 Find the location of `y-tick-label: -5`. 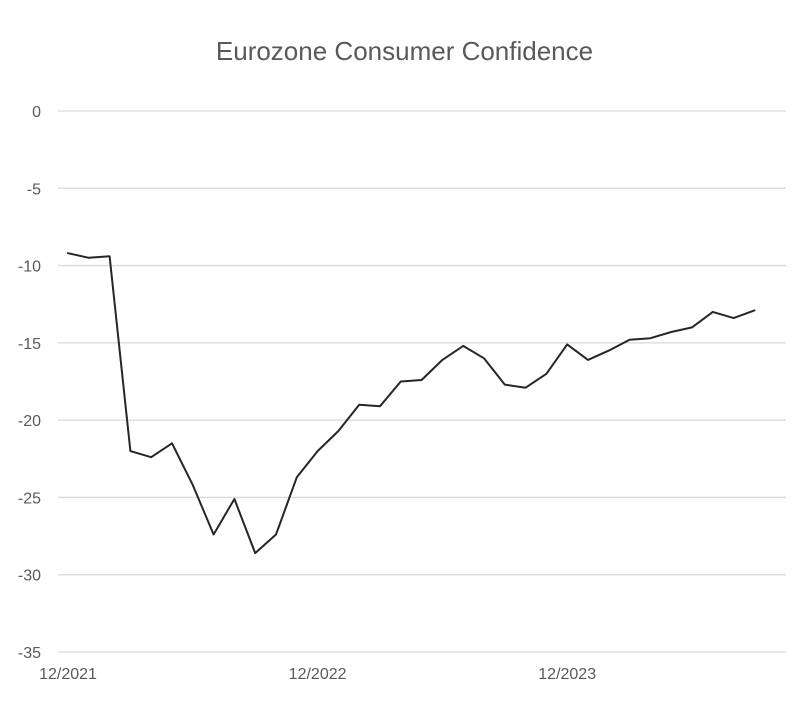

y-tick-label: -5 is located at coordinates (34, 189).